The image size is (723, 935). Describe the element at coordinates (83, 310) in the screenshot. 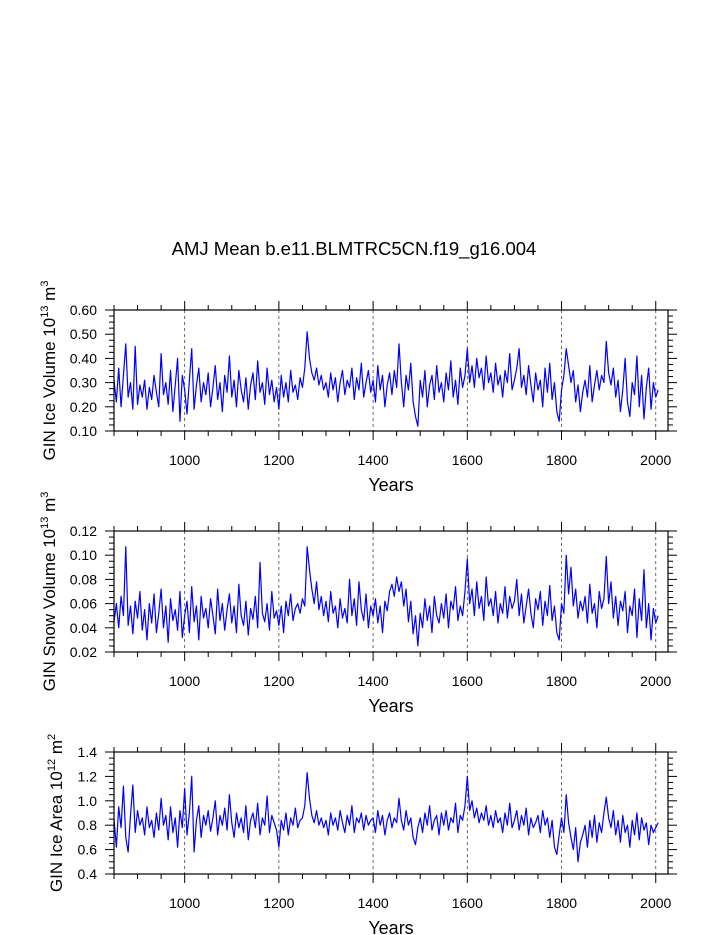

I see `y-tick-label: 0.60` at that location.